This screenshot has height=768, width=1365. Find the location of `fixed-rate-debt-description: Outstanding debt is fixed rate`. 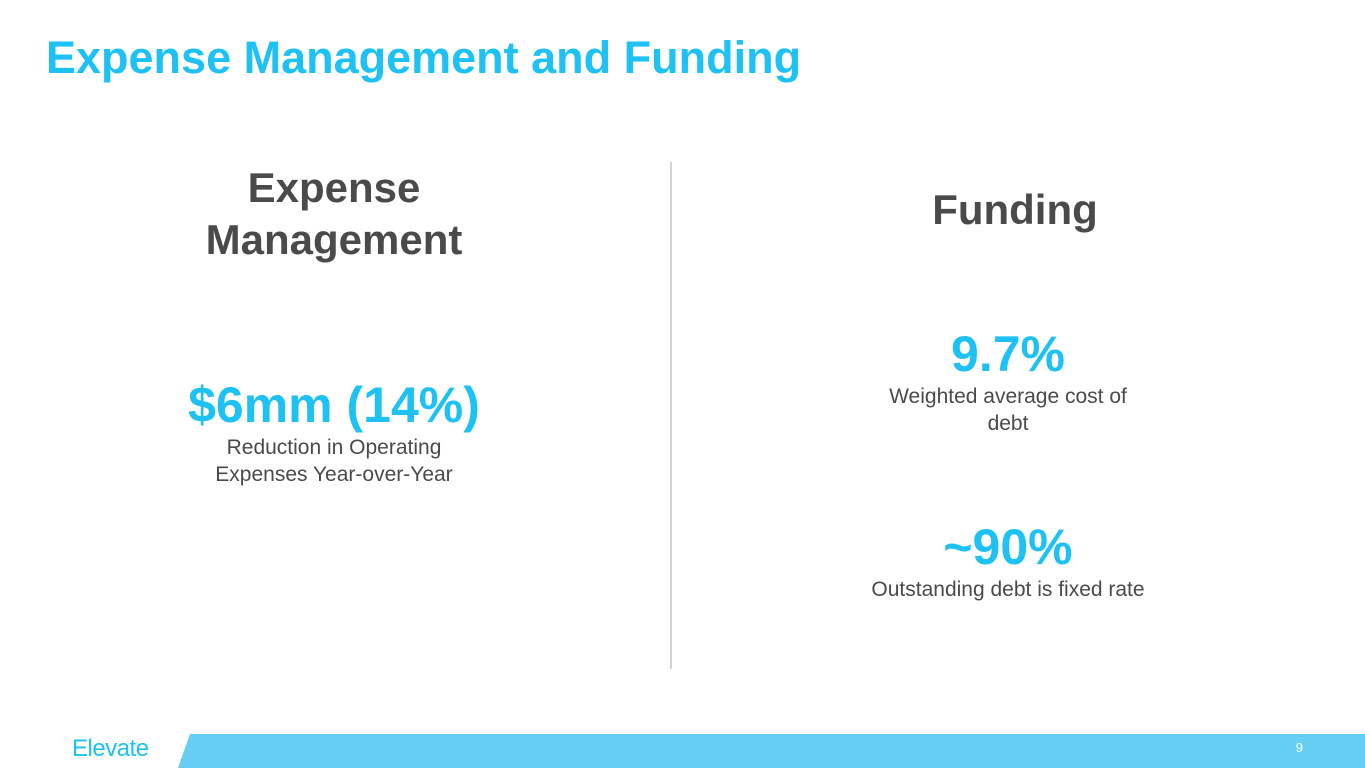

fixed-rate-debt-description: Outstanding debt is fixed rate is located at coordinates (1008, 589).